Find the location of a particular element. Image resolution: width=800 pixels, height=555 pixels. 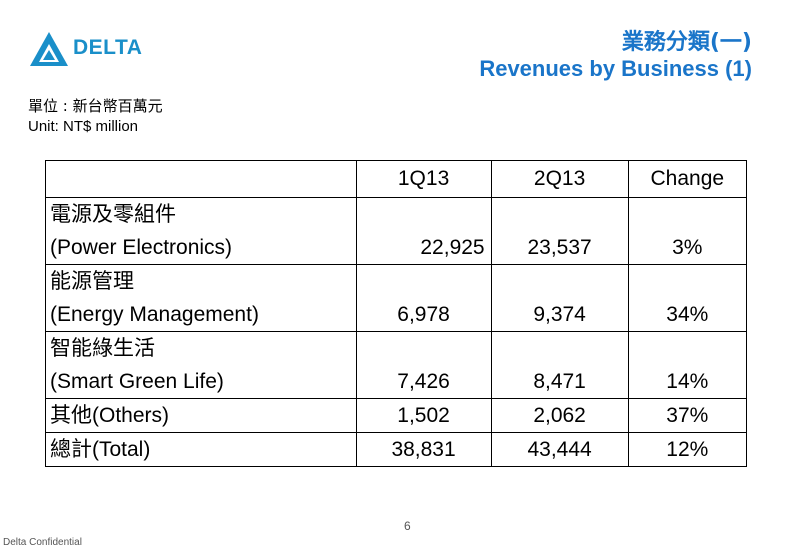

footer-confidential: Delta Confidential is located at coordinates (42, 542).